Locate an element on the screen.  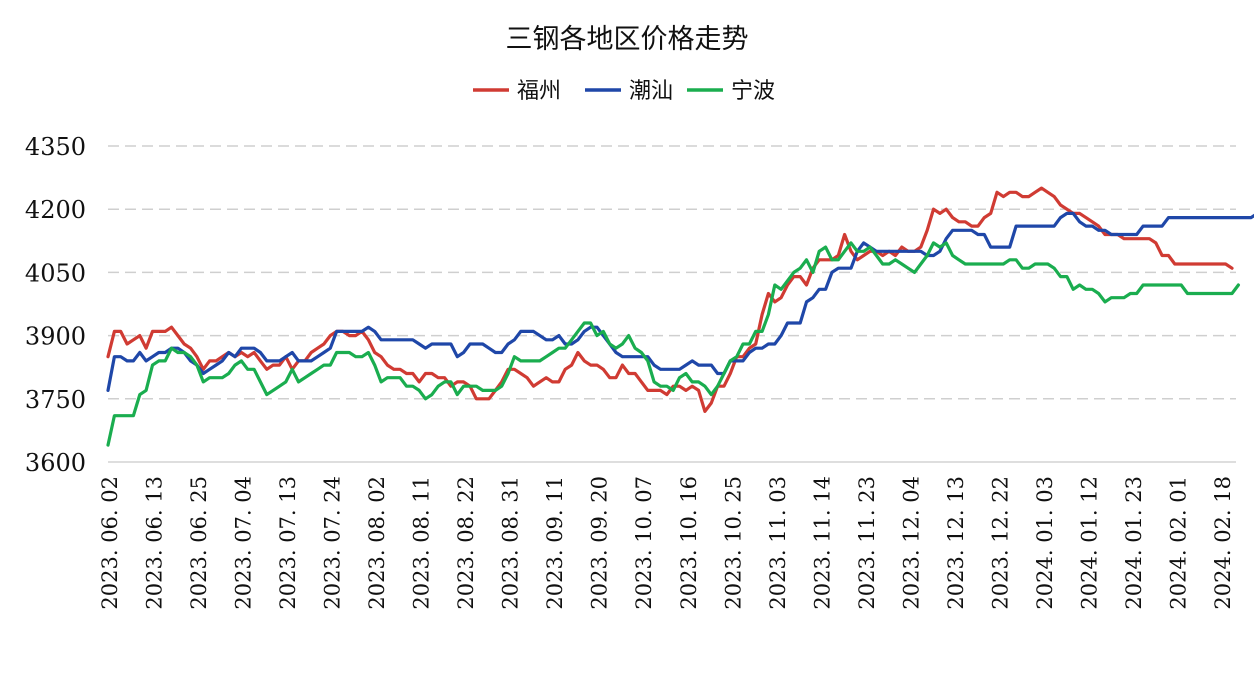
x-tick-label: 2023. 10. 07 is located at coordinates (644, 543).